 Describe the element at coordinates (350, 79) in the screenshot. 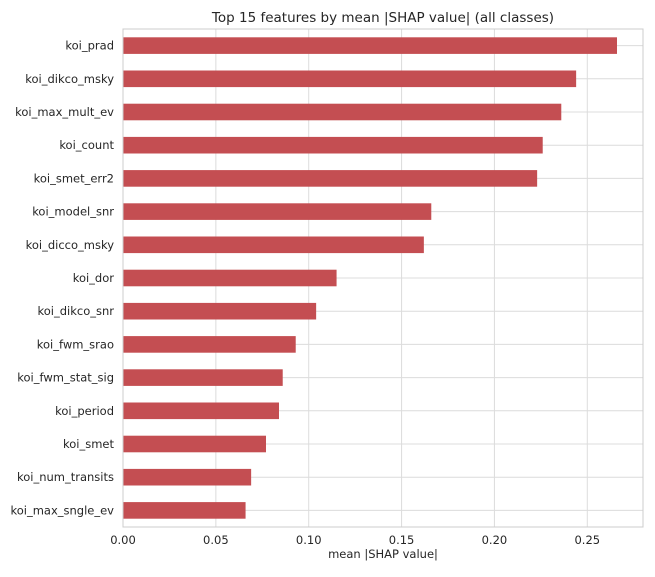

I see `bar-koi_dikco_msky` at that location.